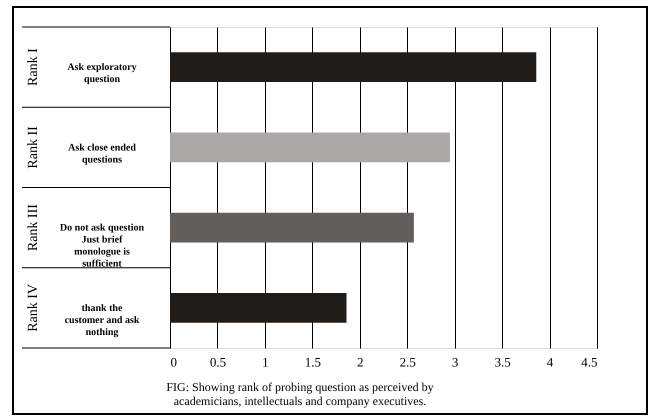 Image resolution: width=657 pixels, height=418 pixels. Describe the element at coordinates (33, 308) in the screenshot. I see `text: Rank IV` at that location.